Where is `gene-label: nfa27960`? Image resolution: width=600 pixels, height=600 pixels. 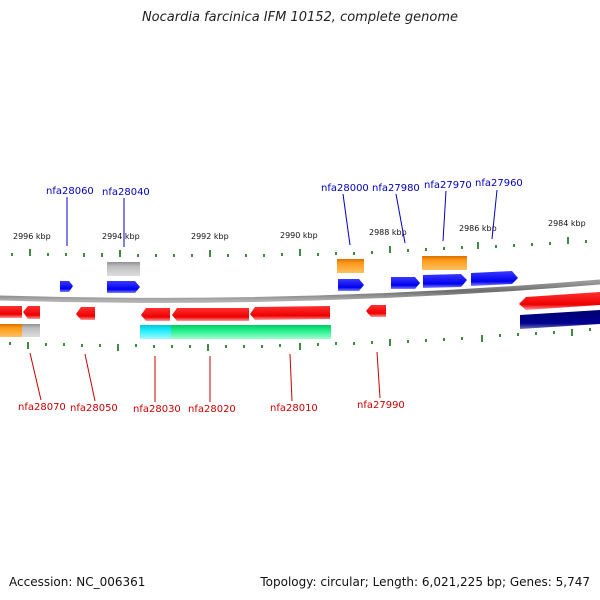
gene-label: nfa27960 is located at coordinates (499, 183).